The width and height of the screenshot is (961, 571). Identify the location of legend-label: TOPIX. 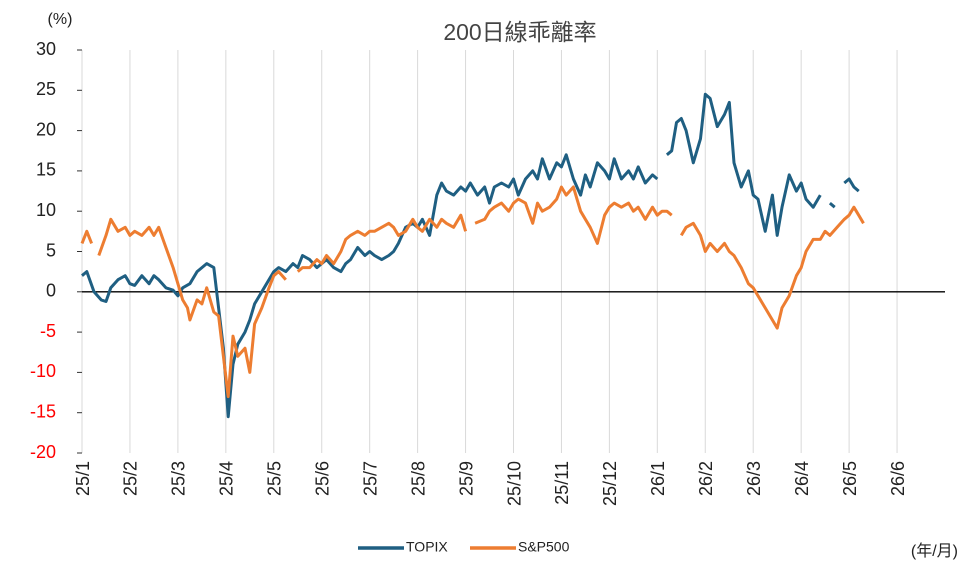
(427, 547).